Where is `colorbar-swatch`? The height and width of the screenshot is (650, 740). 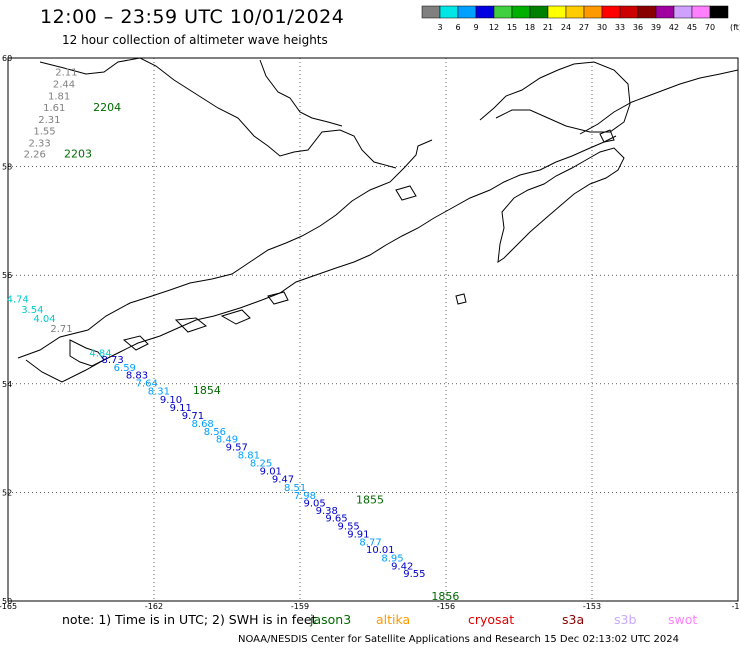 colorbar-swatch is located at coordinates (719, 12).